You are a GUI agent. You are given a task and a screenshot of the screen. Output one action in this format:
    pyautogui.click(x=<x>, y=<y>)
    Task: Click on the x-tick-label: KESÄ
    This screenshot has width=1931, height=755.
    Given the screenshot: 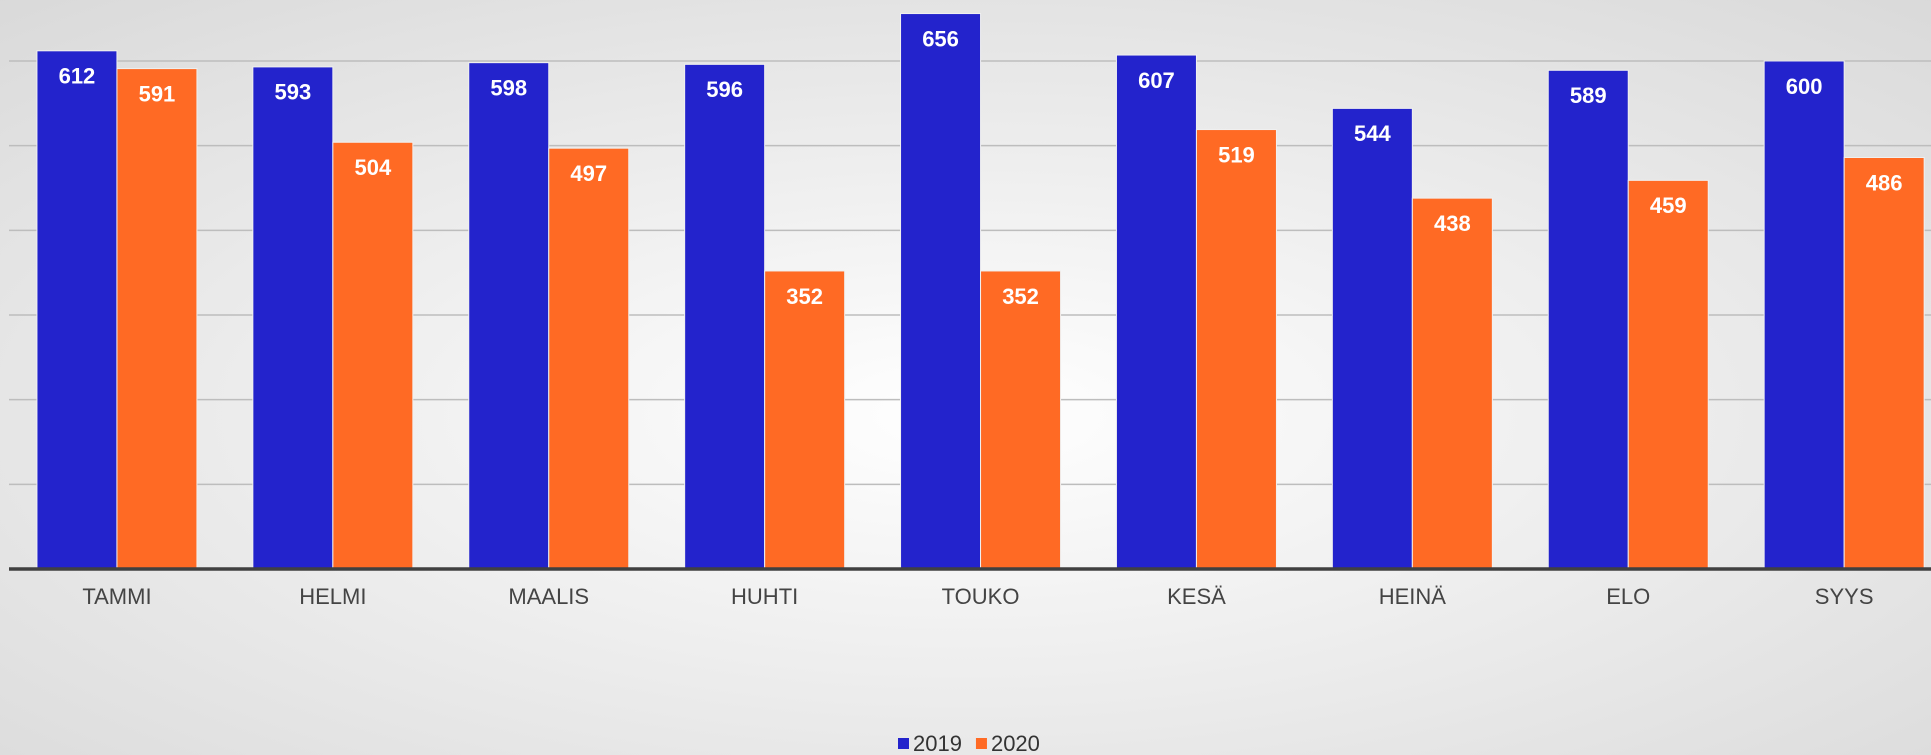 What is the action you would take?
    pyautogui.click(x=1196, y=596)
    